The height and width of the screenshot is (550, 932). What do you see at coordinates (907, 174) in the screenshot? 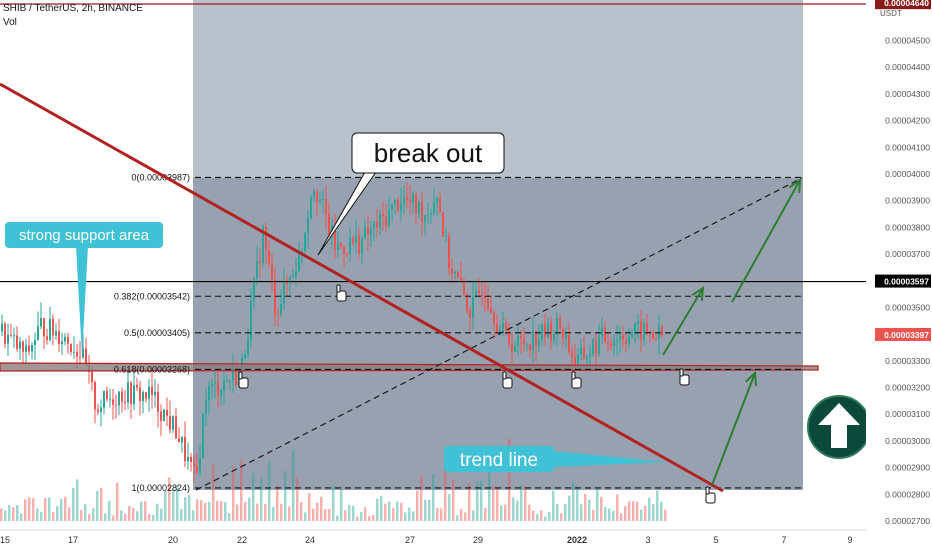
I see `price-tick-label: 0.00004000` at bounding box center [907, 174].